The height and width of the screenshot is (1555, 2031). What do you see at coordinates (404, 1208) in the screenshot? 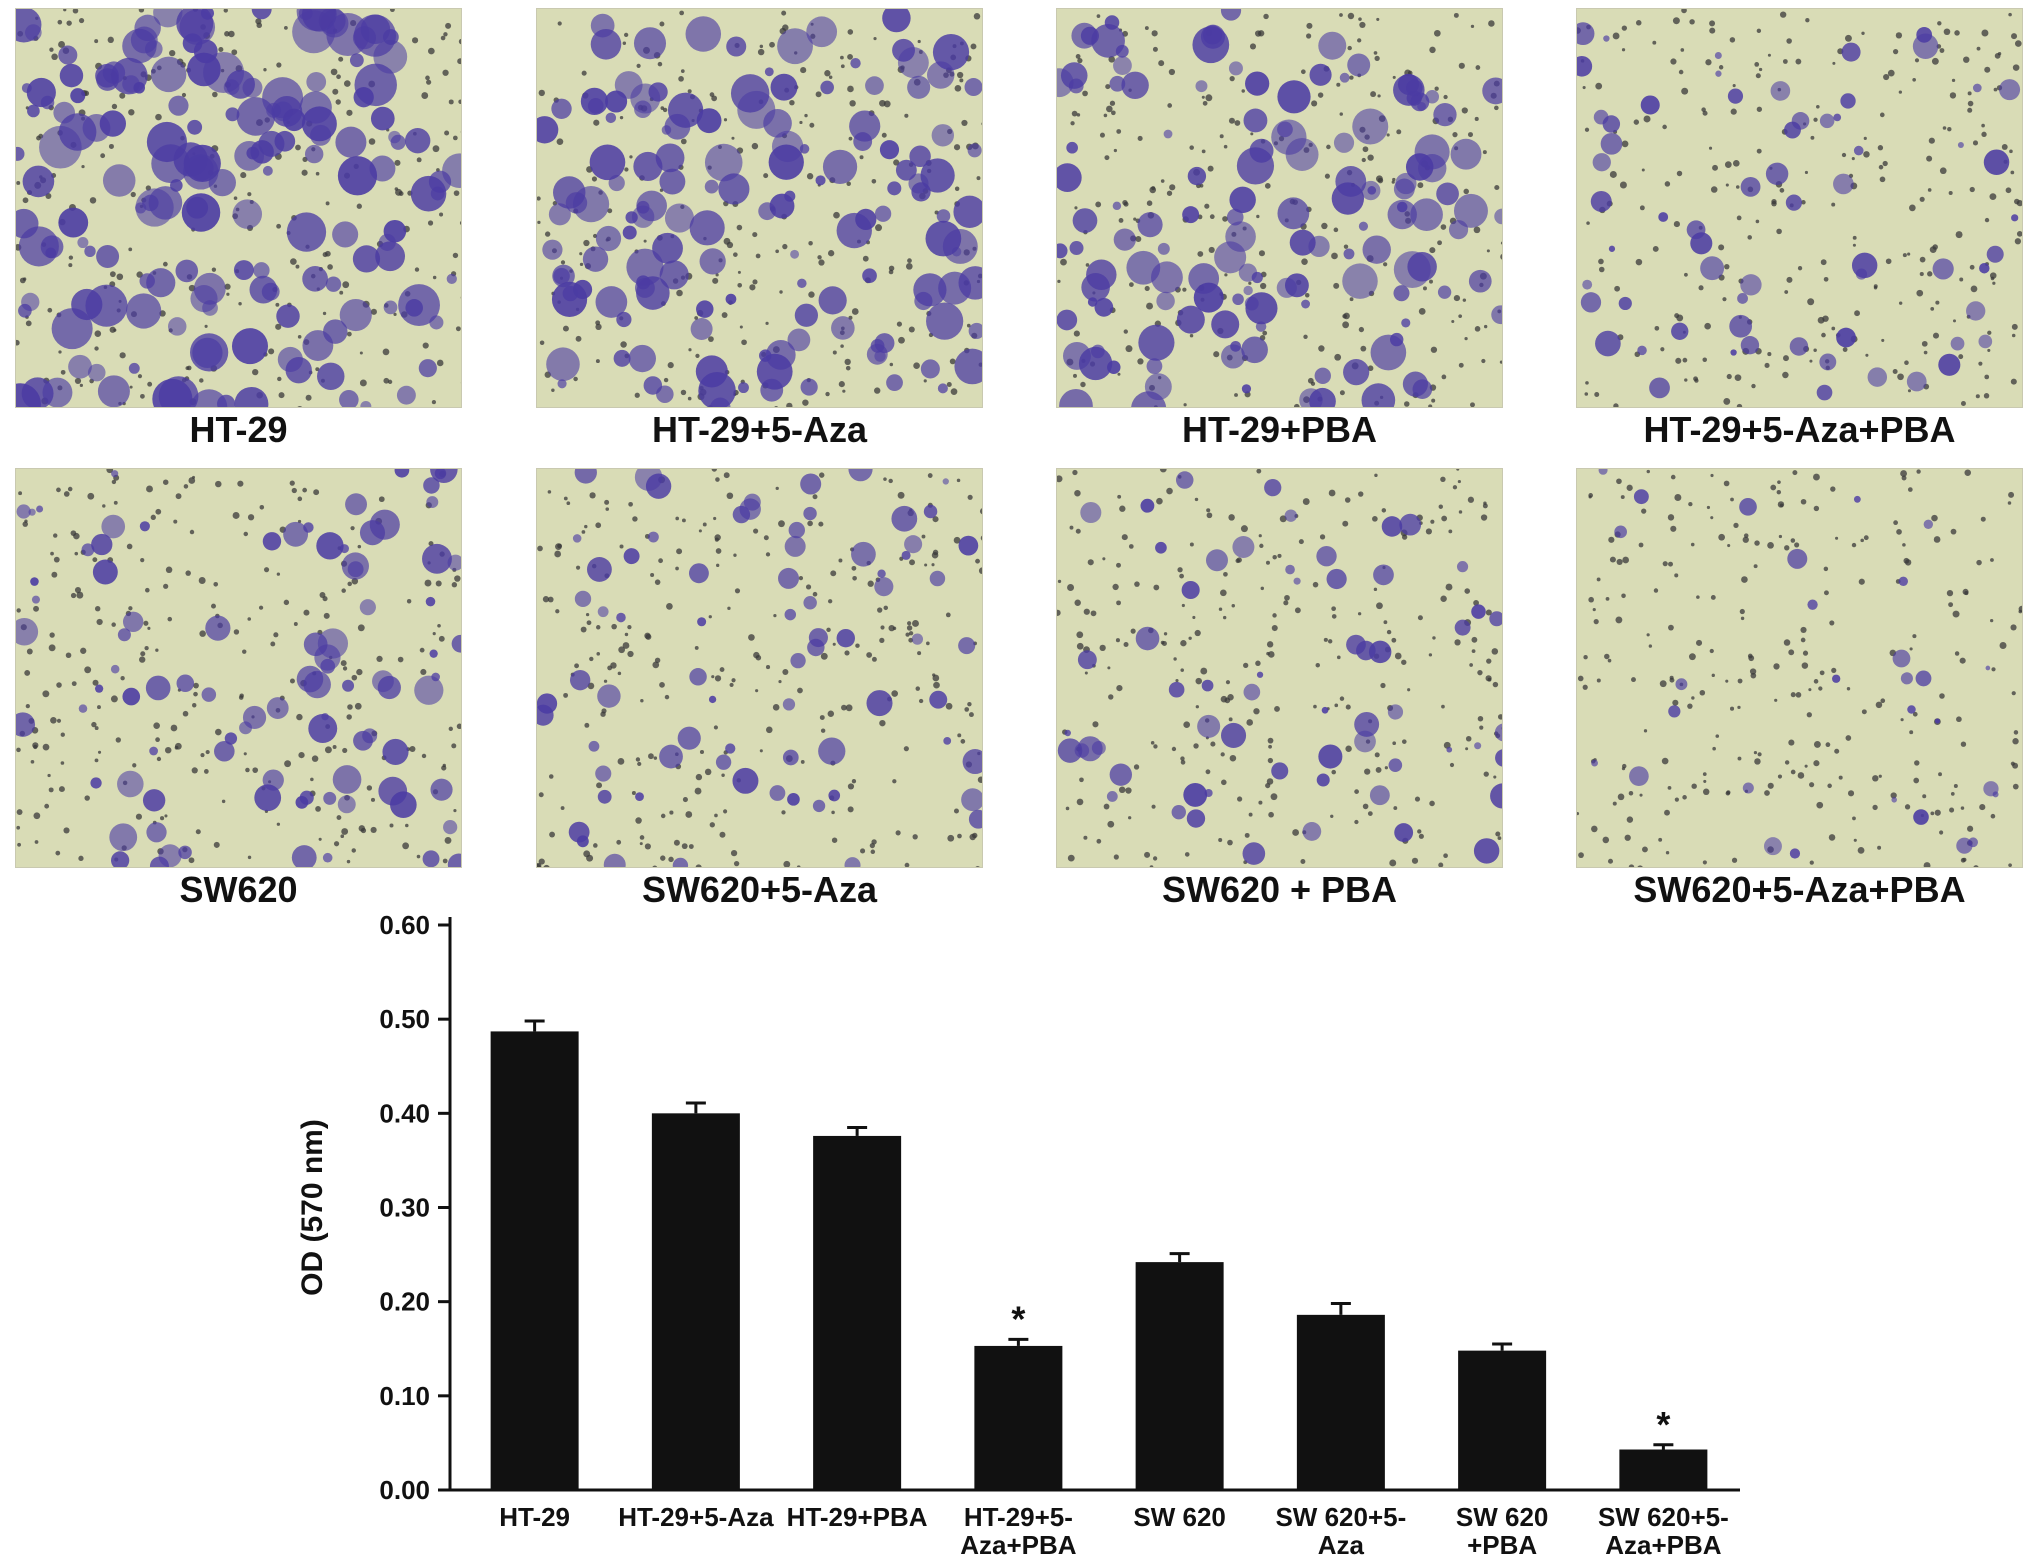
I see `y-tick-label: 0.30` at bounding box center [404, 1208].